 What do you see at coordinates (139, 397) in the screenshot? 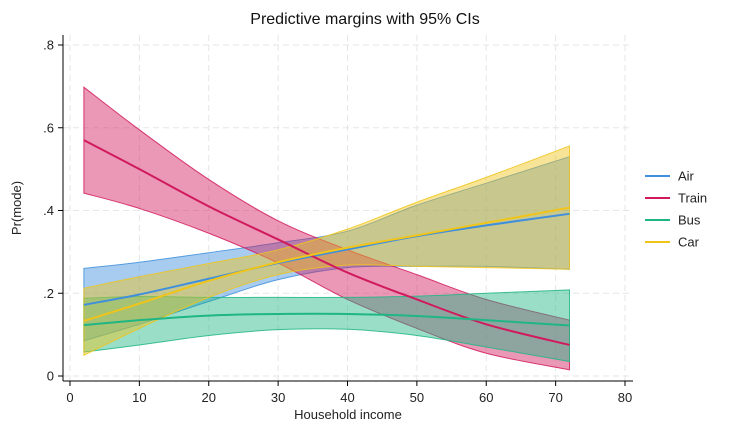
I see `x-tick-label: 10` at bounding box center [139, 397].